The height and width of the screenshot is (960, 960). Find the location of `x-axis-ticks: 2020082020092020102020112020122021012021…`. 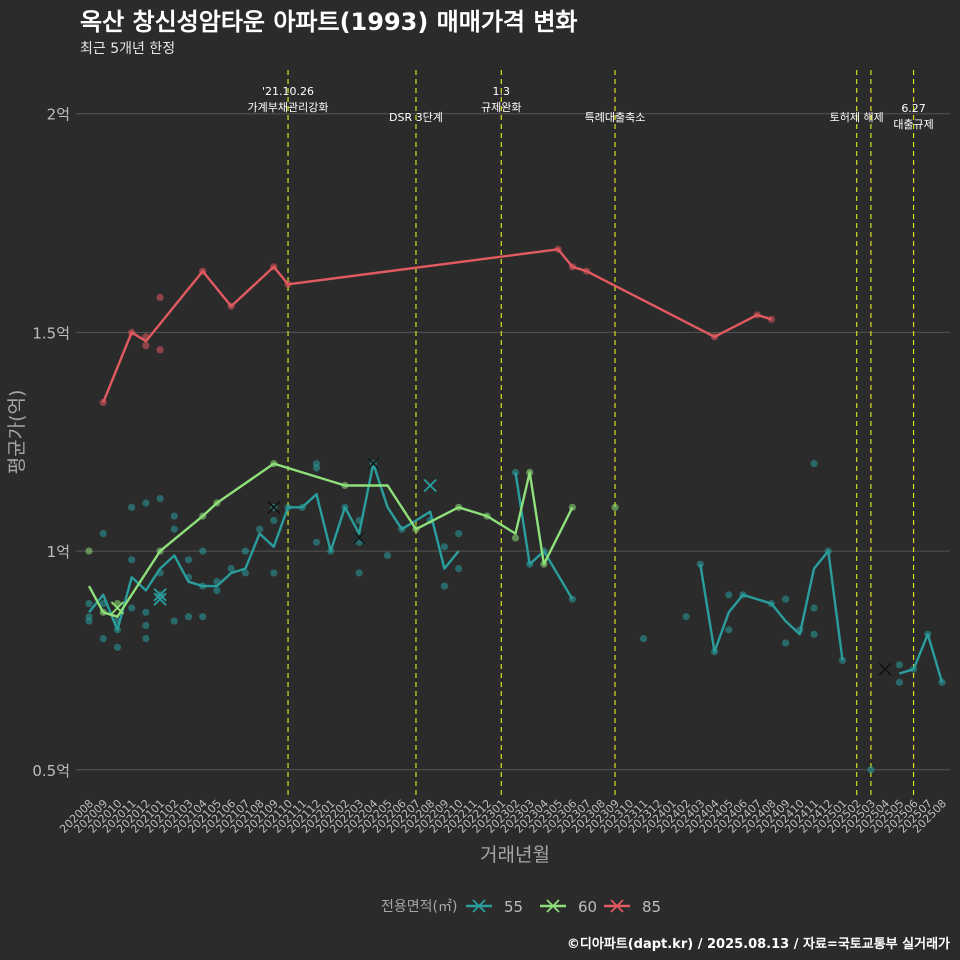

x-axis-ticks: 2020082020092020102020112020122021012021… is located at coordinates (503, 816).